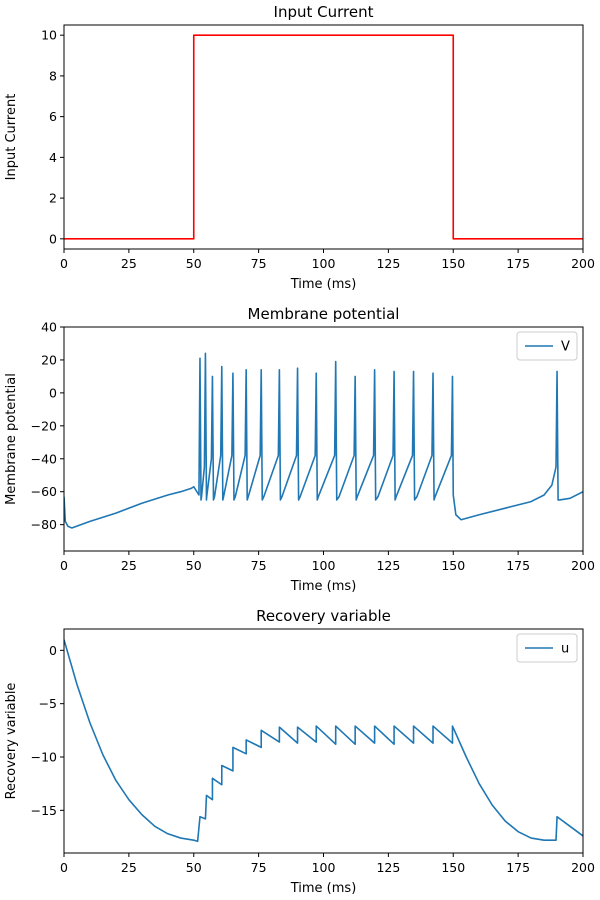  Describe the element at coordinates (547, 346) in the screenshot. I see `legend: V` at that location.